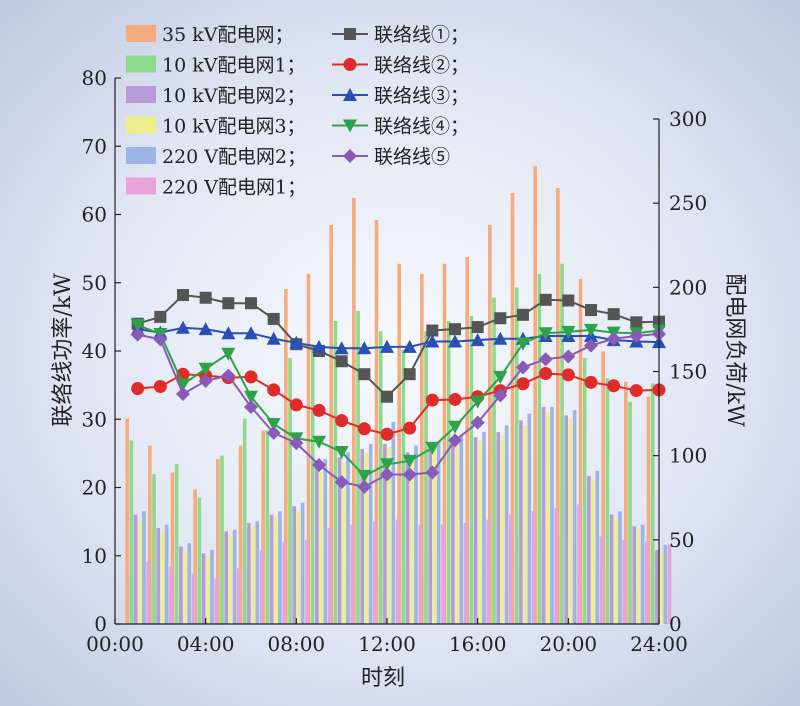  I want to click on legend-label-bar-1: 35 kV配电网；, so click(227, 35).